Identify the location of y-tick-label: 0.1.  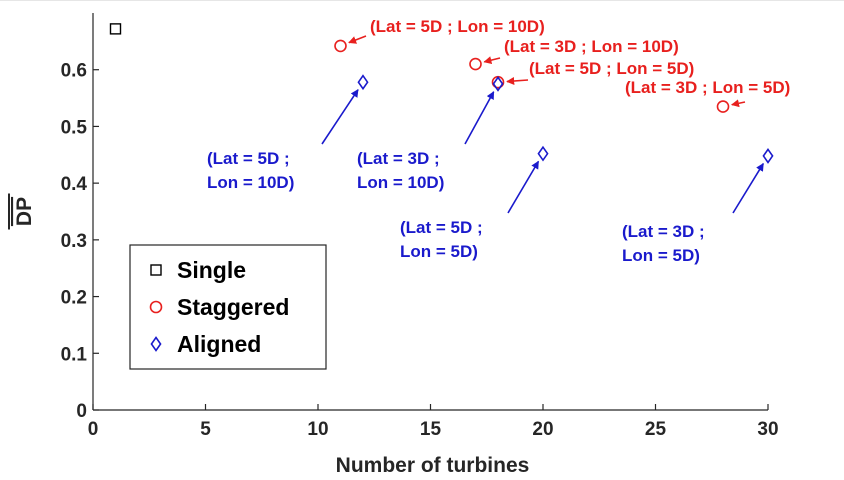
(74, 354).